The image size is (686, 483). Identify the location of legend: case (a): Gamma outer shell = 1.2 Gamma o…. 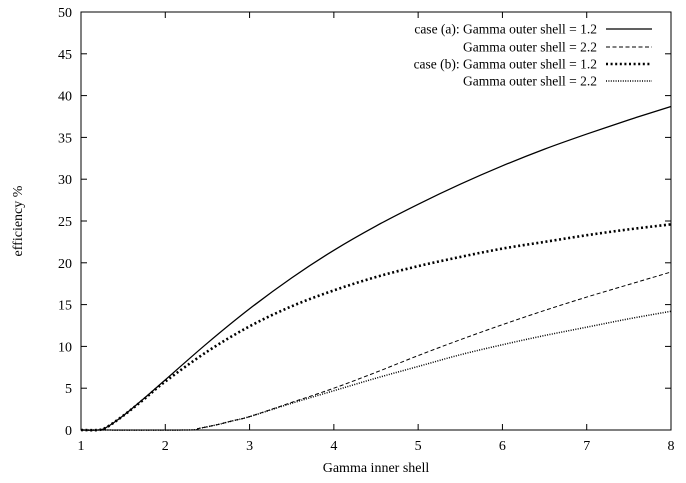
(533, 55).